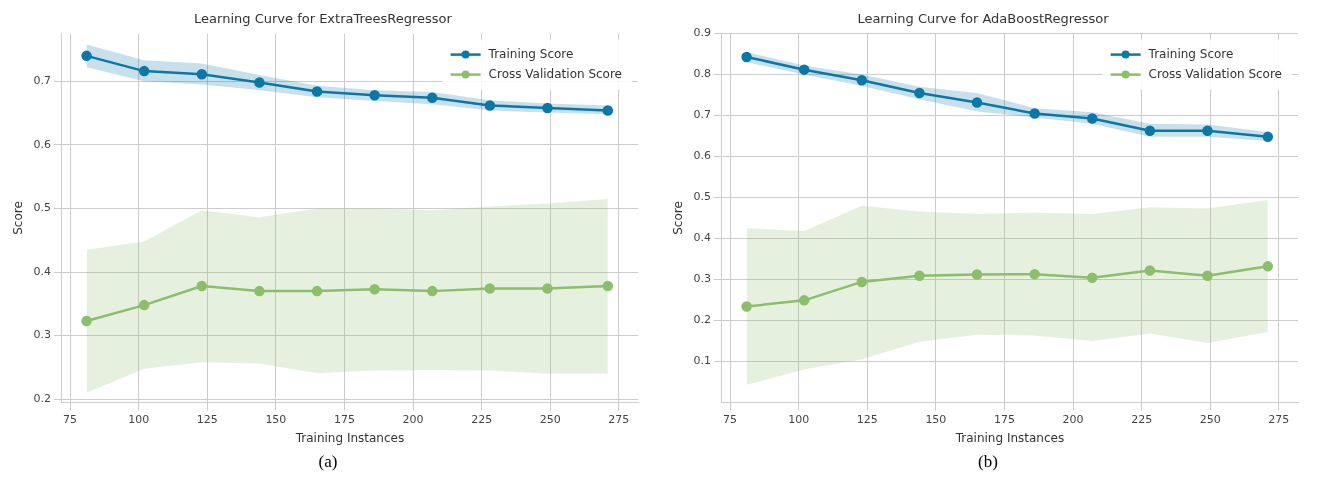  Describe the element at coordinates (988, 462) in the screenshot. I see `text: (b)` at that location.